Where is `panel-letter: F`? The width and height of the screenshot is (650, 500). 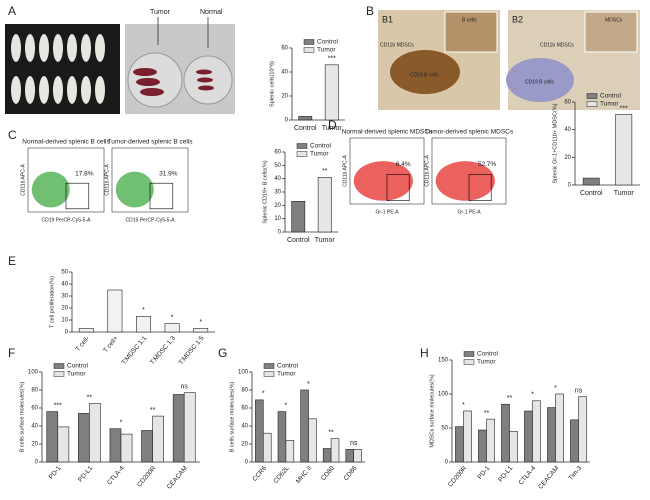
panel-letter: F is located at coordinates (11, 353).